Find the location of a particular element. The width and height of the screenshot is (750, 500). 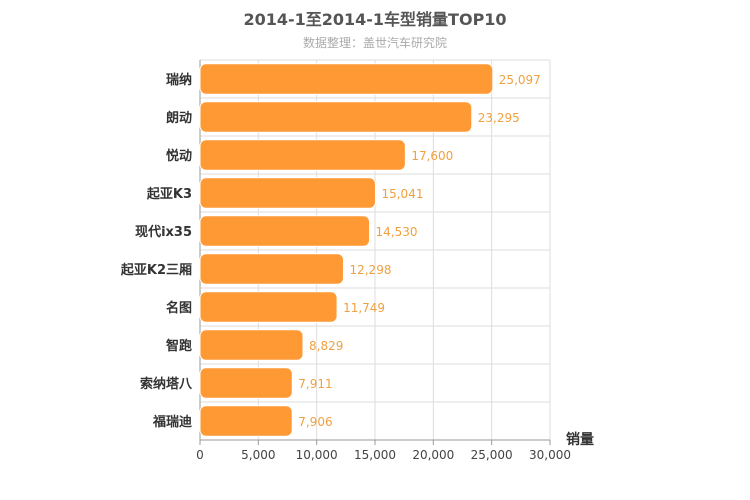

category-label: 悦动 is located at coordinates (179, 156).